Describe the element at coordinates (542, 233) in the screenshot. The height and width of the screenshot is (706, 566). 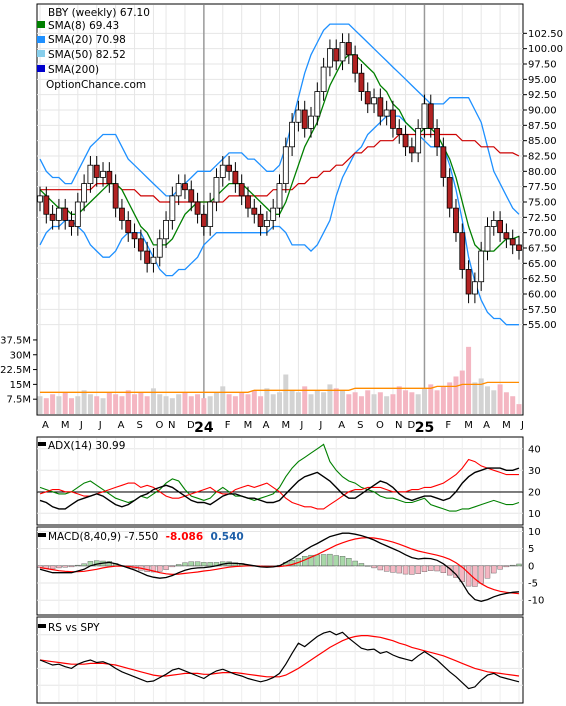
I see `price-tick-label: 70.00` at that location.